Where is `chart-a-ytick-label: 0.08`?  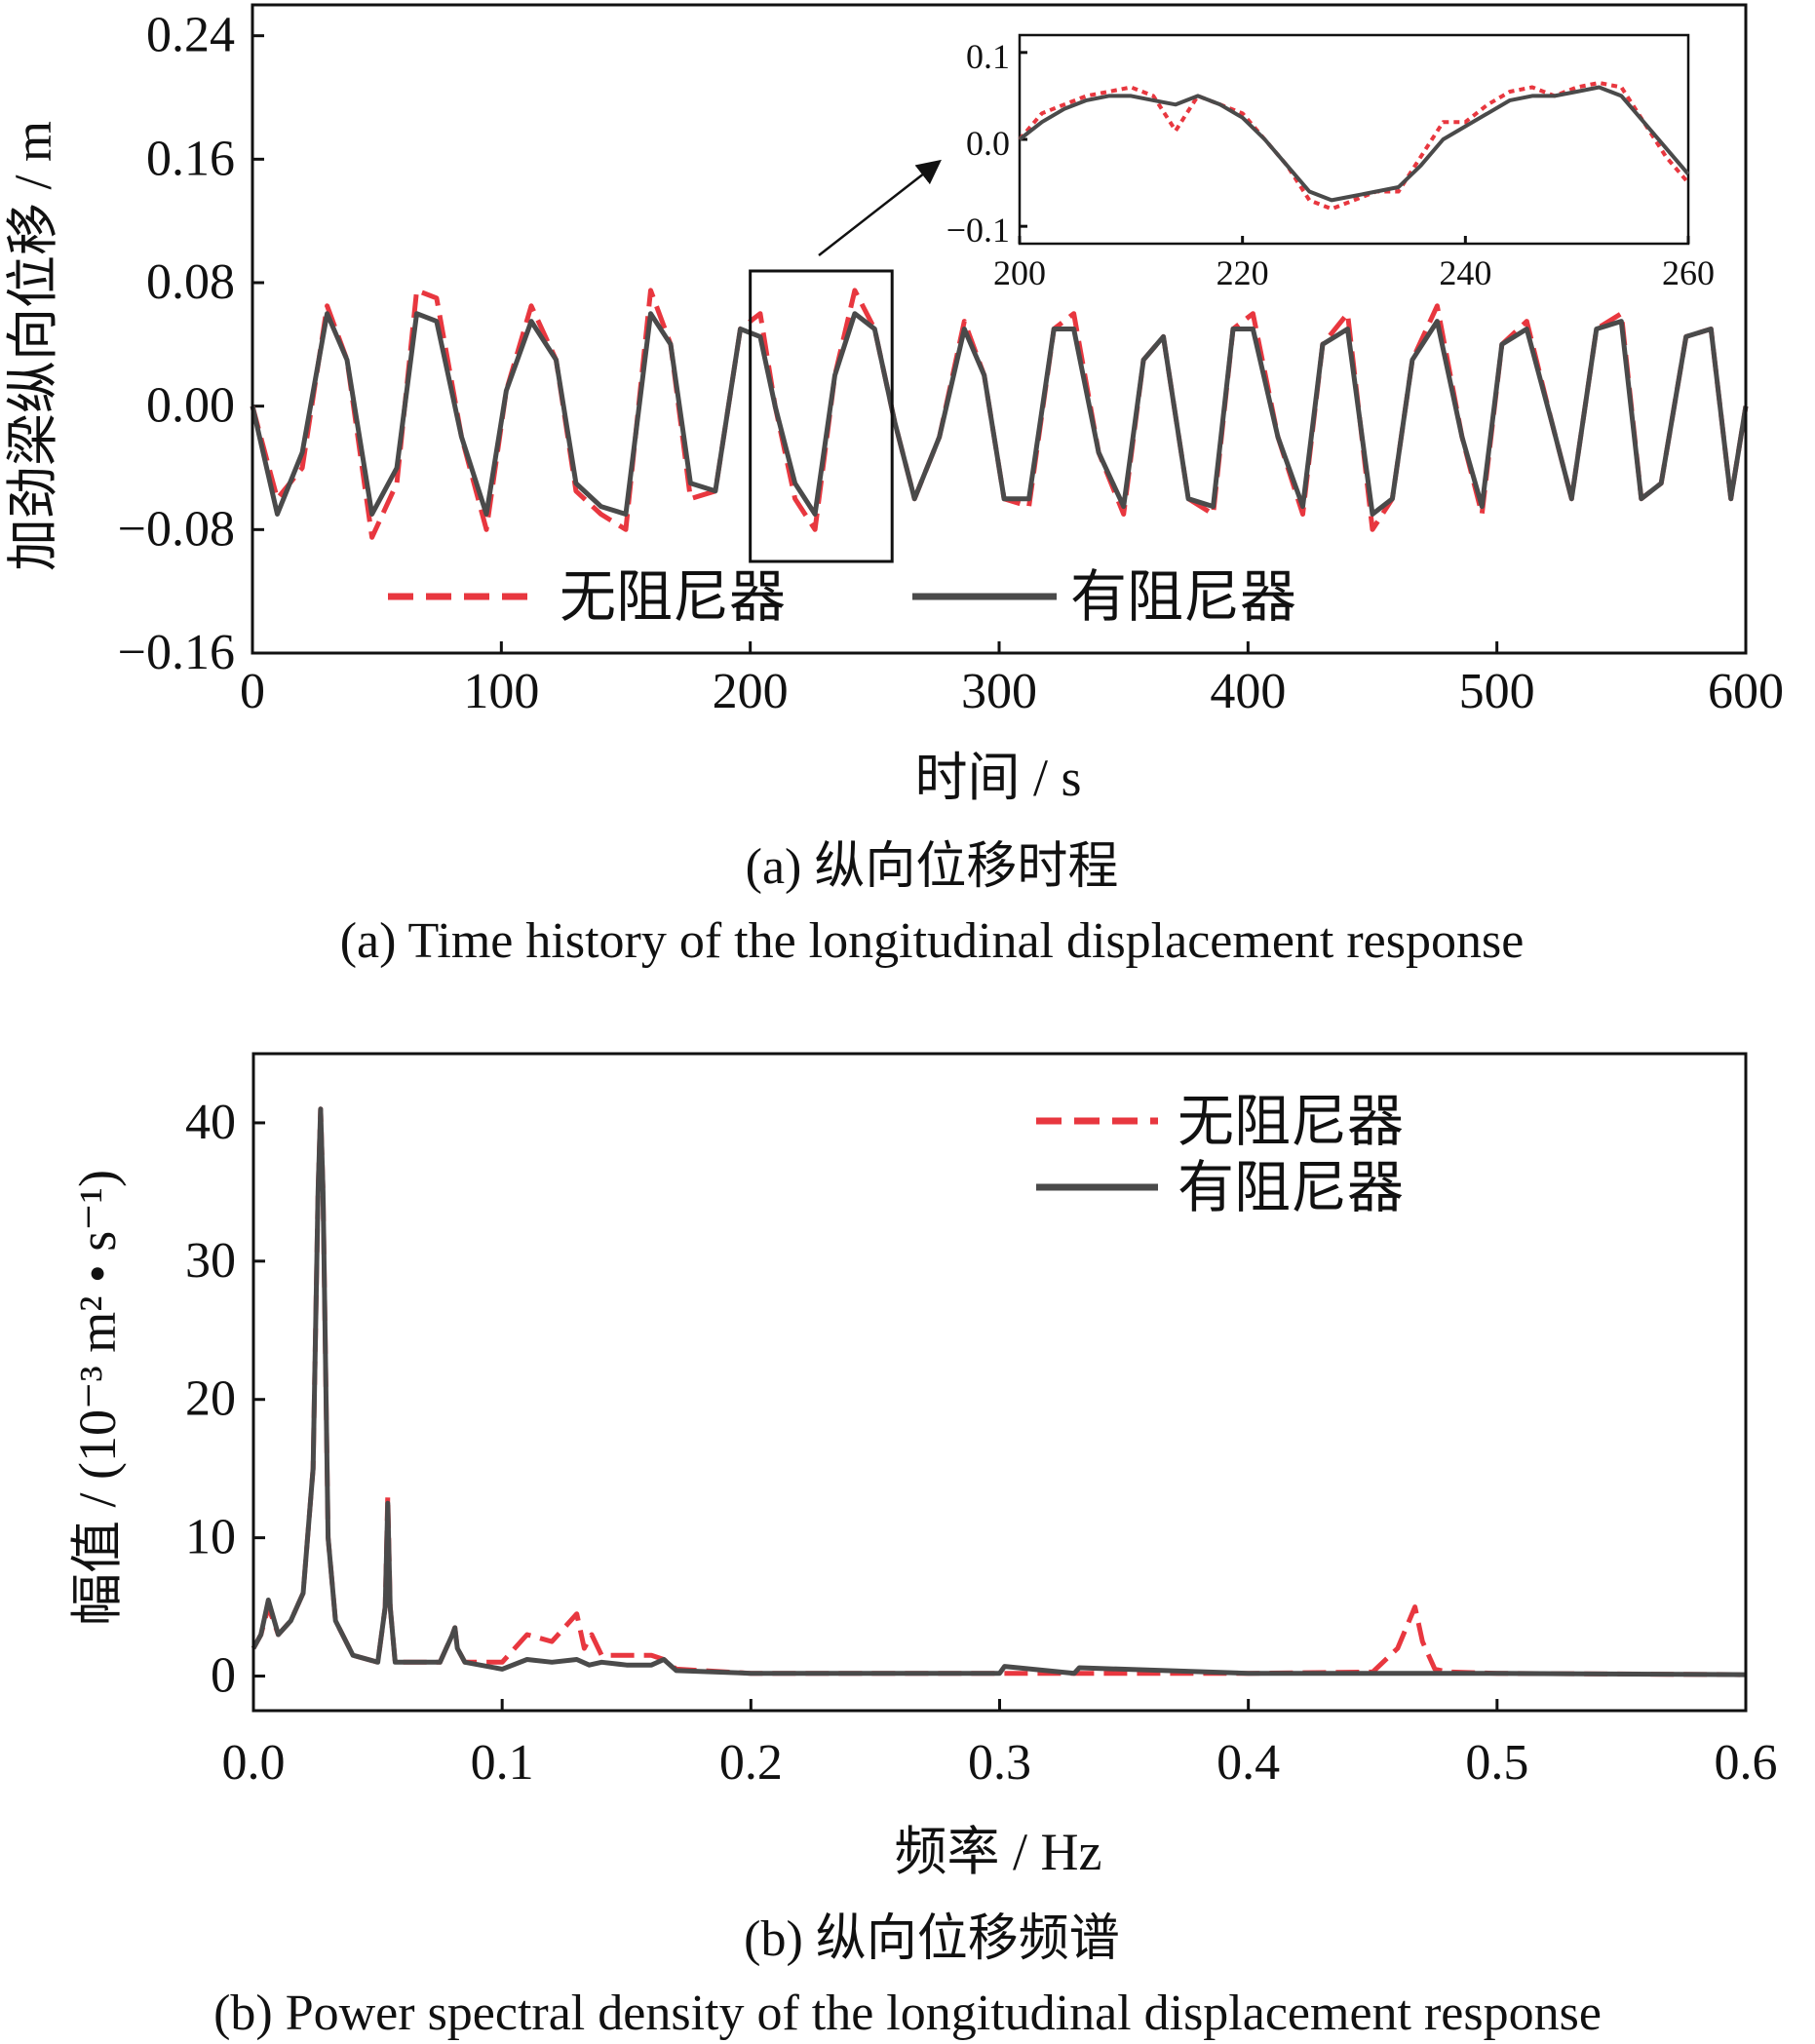
chart-a-ytick-label: 0.08 is located at coordinates (190, 282).